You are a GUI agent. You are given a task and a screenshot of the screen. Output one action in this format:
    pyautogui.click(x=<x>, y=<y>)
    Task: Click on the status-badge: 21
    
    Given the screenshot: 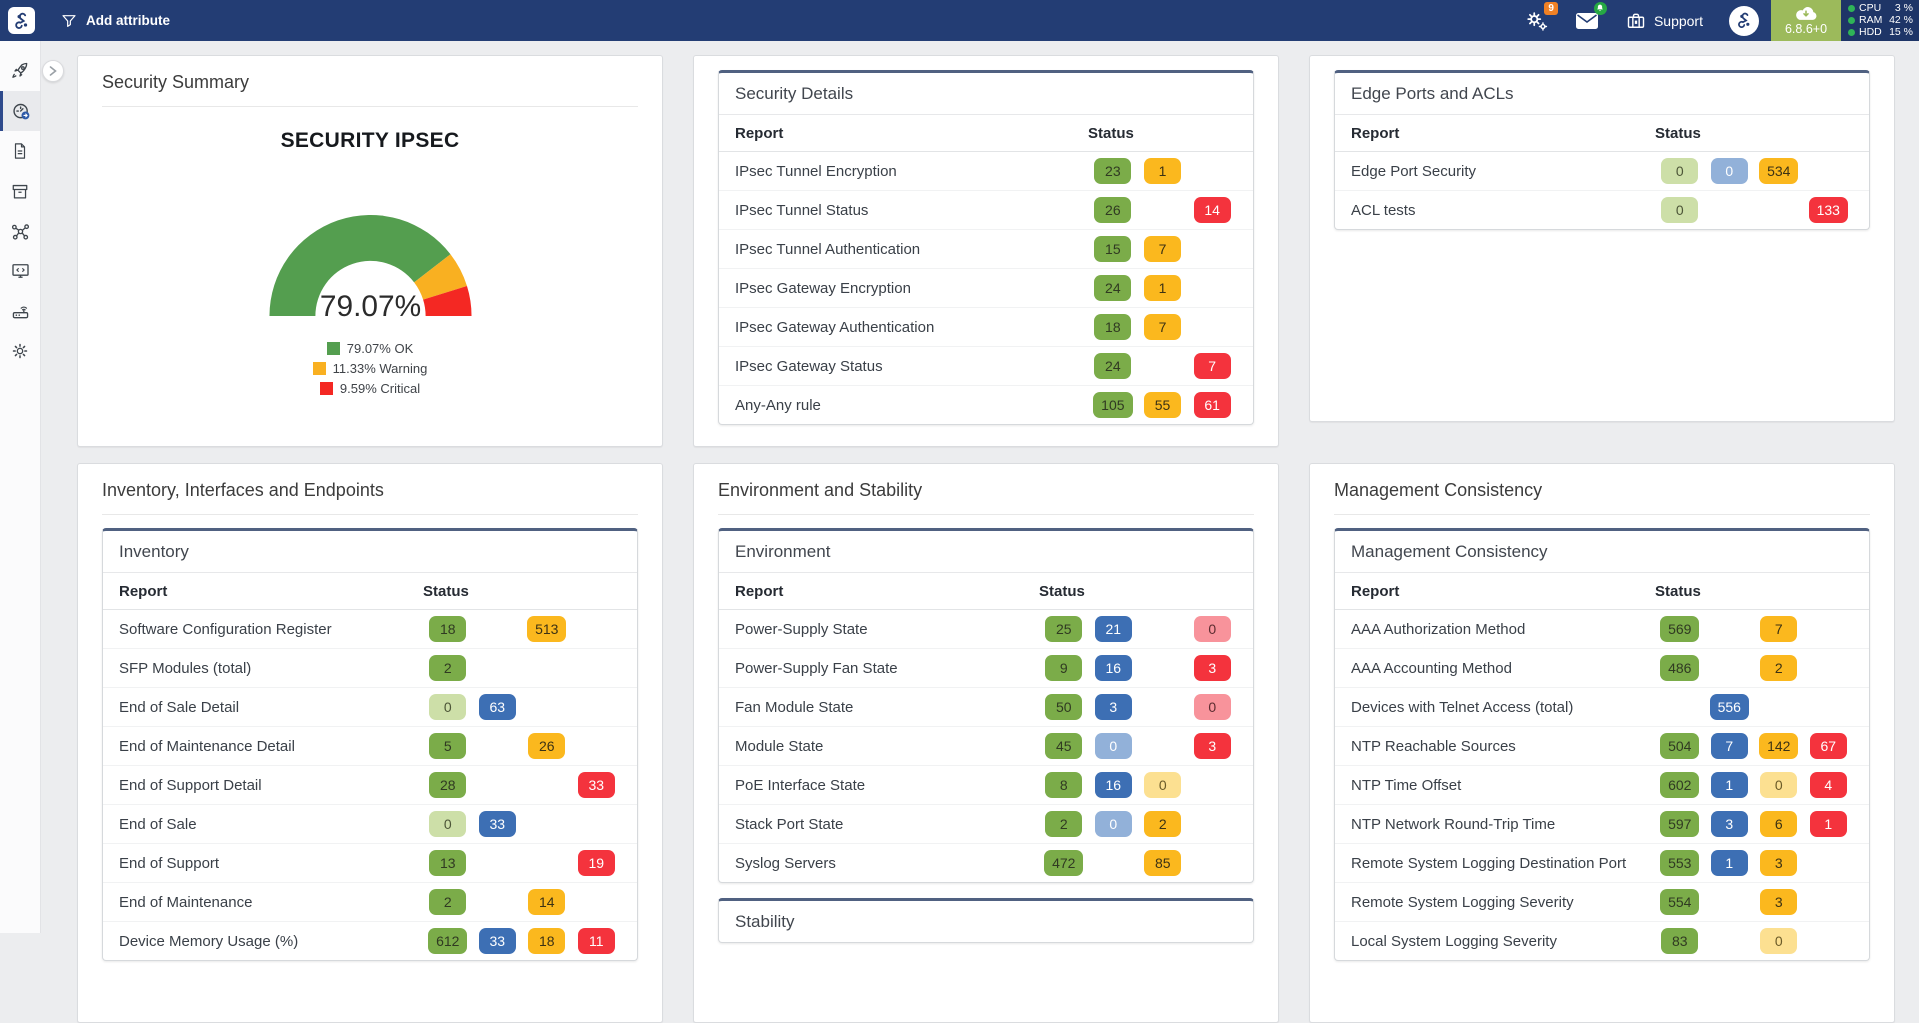 What is the action you would take?
    pyautogui.click(x=1113, y=629)
    